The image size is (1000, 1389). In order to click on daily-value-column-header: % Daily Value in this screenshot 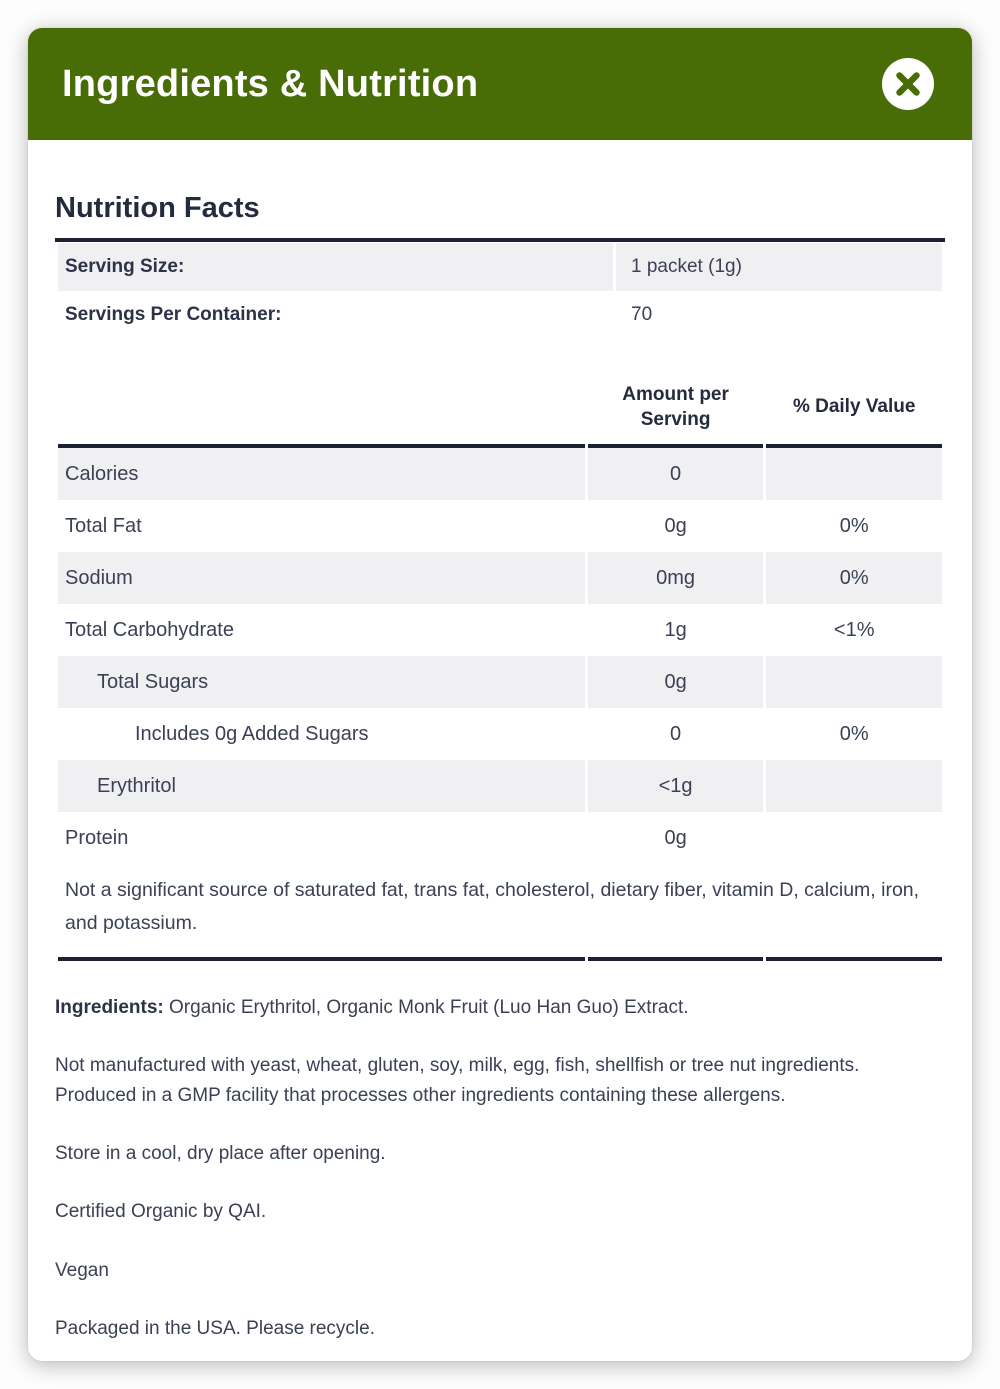, I will do `click(854, 394)`.